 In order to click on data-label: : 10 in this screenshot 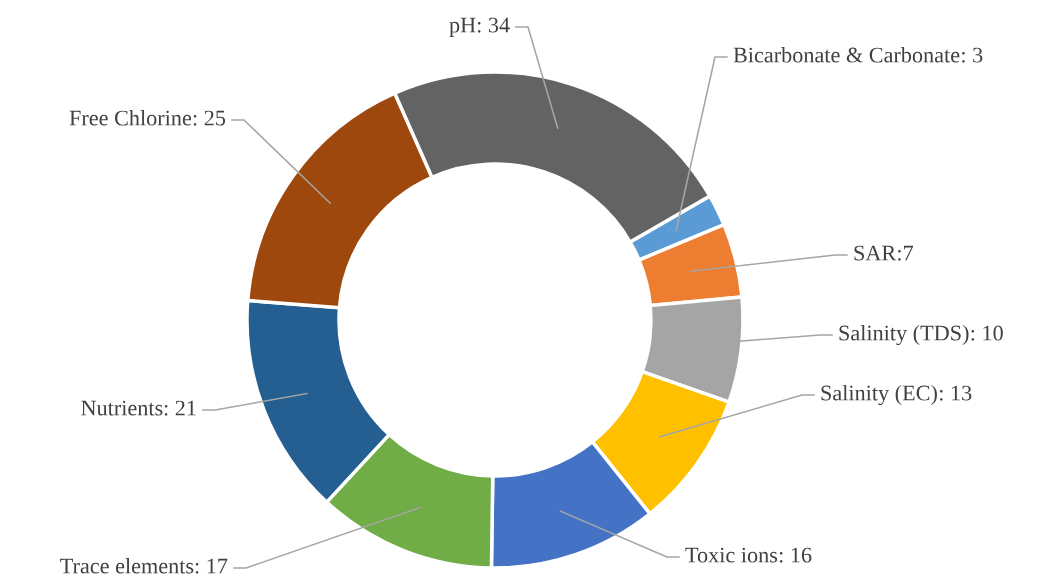, I will do `click(987, 333)`.